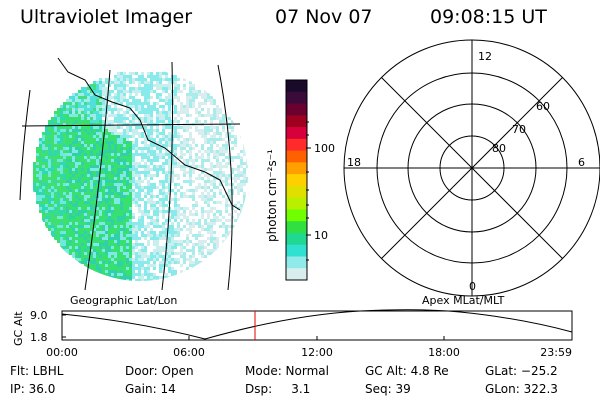 The image size is (600, 400). What do you see at coordinates (189, 352) in the screenshot?
I see `timeline-xtick-0600: 06:00` at bounding box center [189, 352].